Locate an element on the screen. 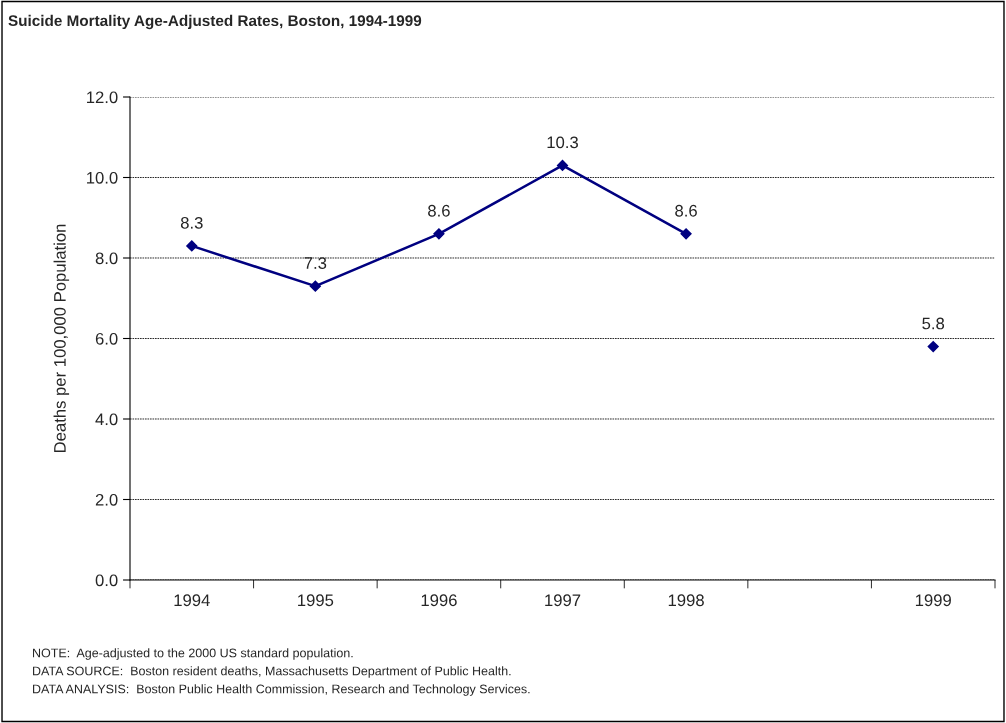 This screenshot has height=723, width=1006. y-tick-label: 6.0 is located at coordinates (106, 338).